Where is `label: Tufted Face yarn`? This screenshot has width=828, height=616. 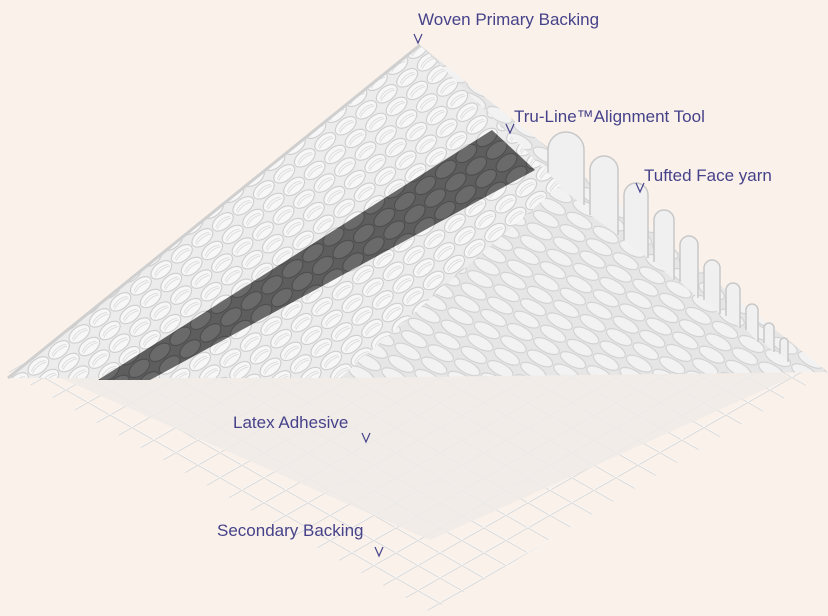 label: Tufted Face yarn is located at coordinates (708, 175).